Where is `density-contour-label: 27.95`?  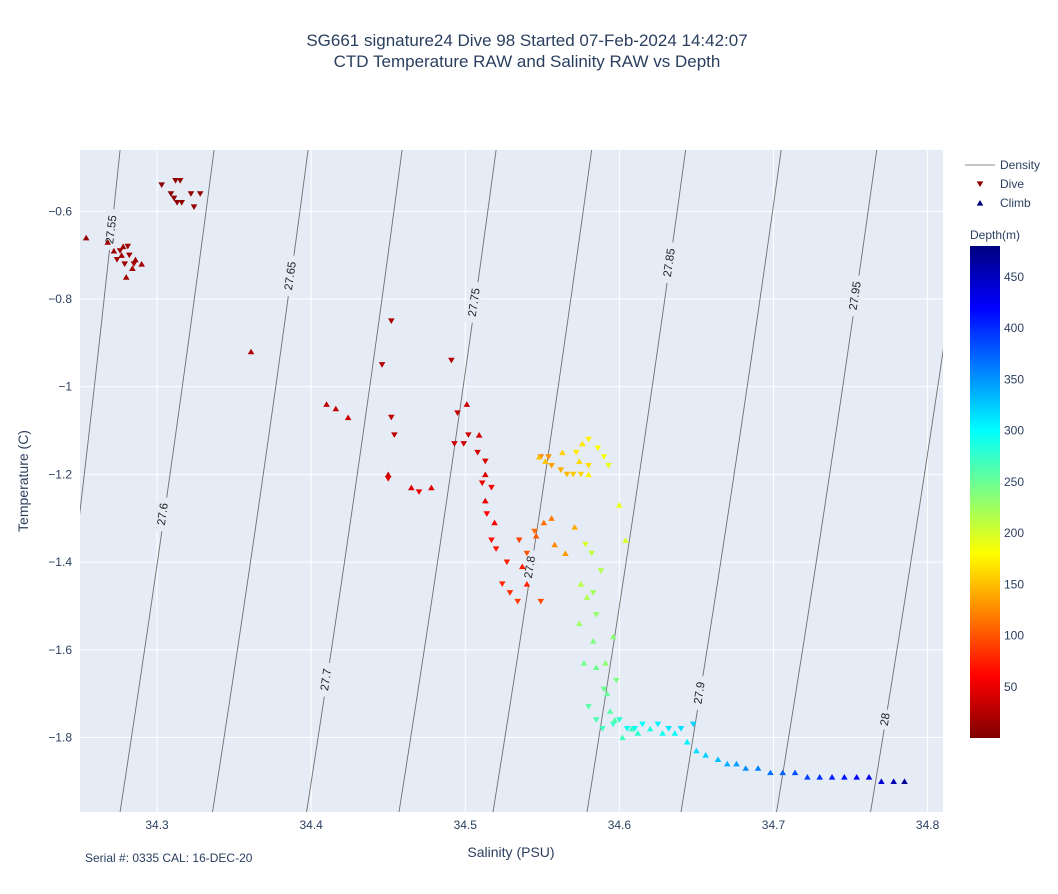
density-contour-label: 27.95 is located at coordinates (856, 296).